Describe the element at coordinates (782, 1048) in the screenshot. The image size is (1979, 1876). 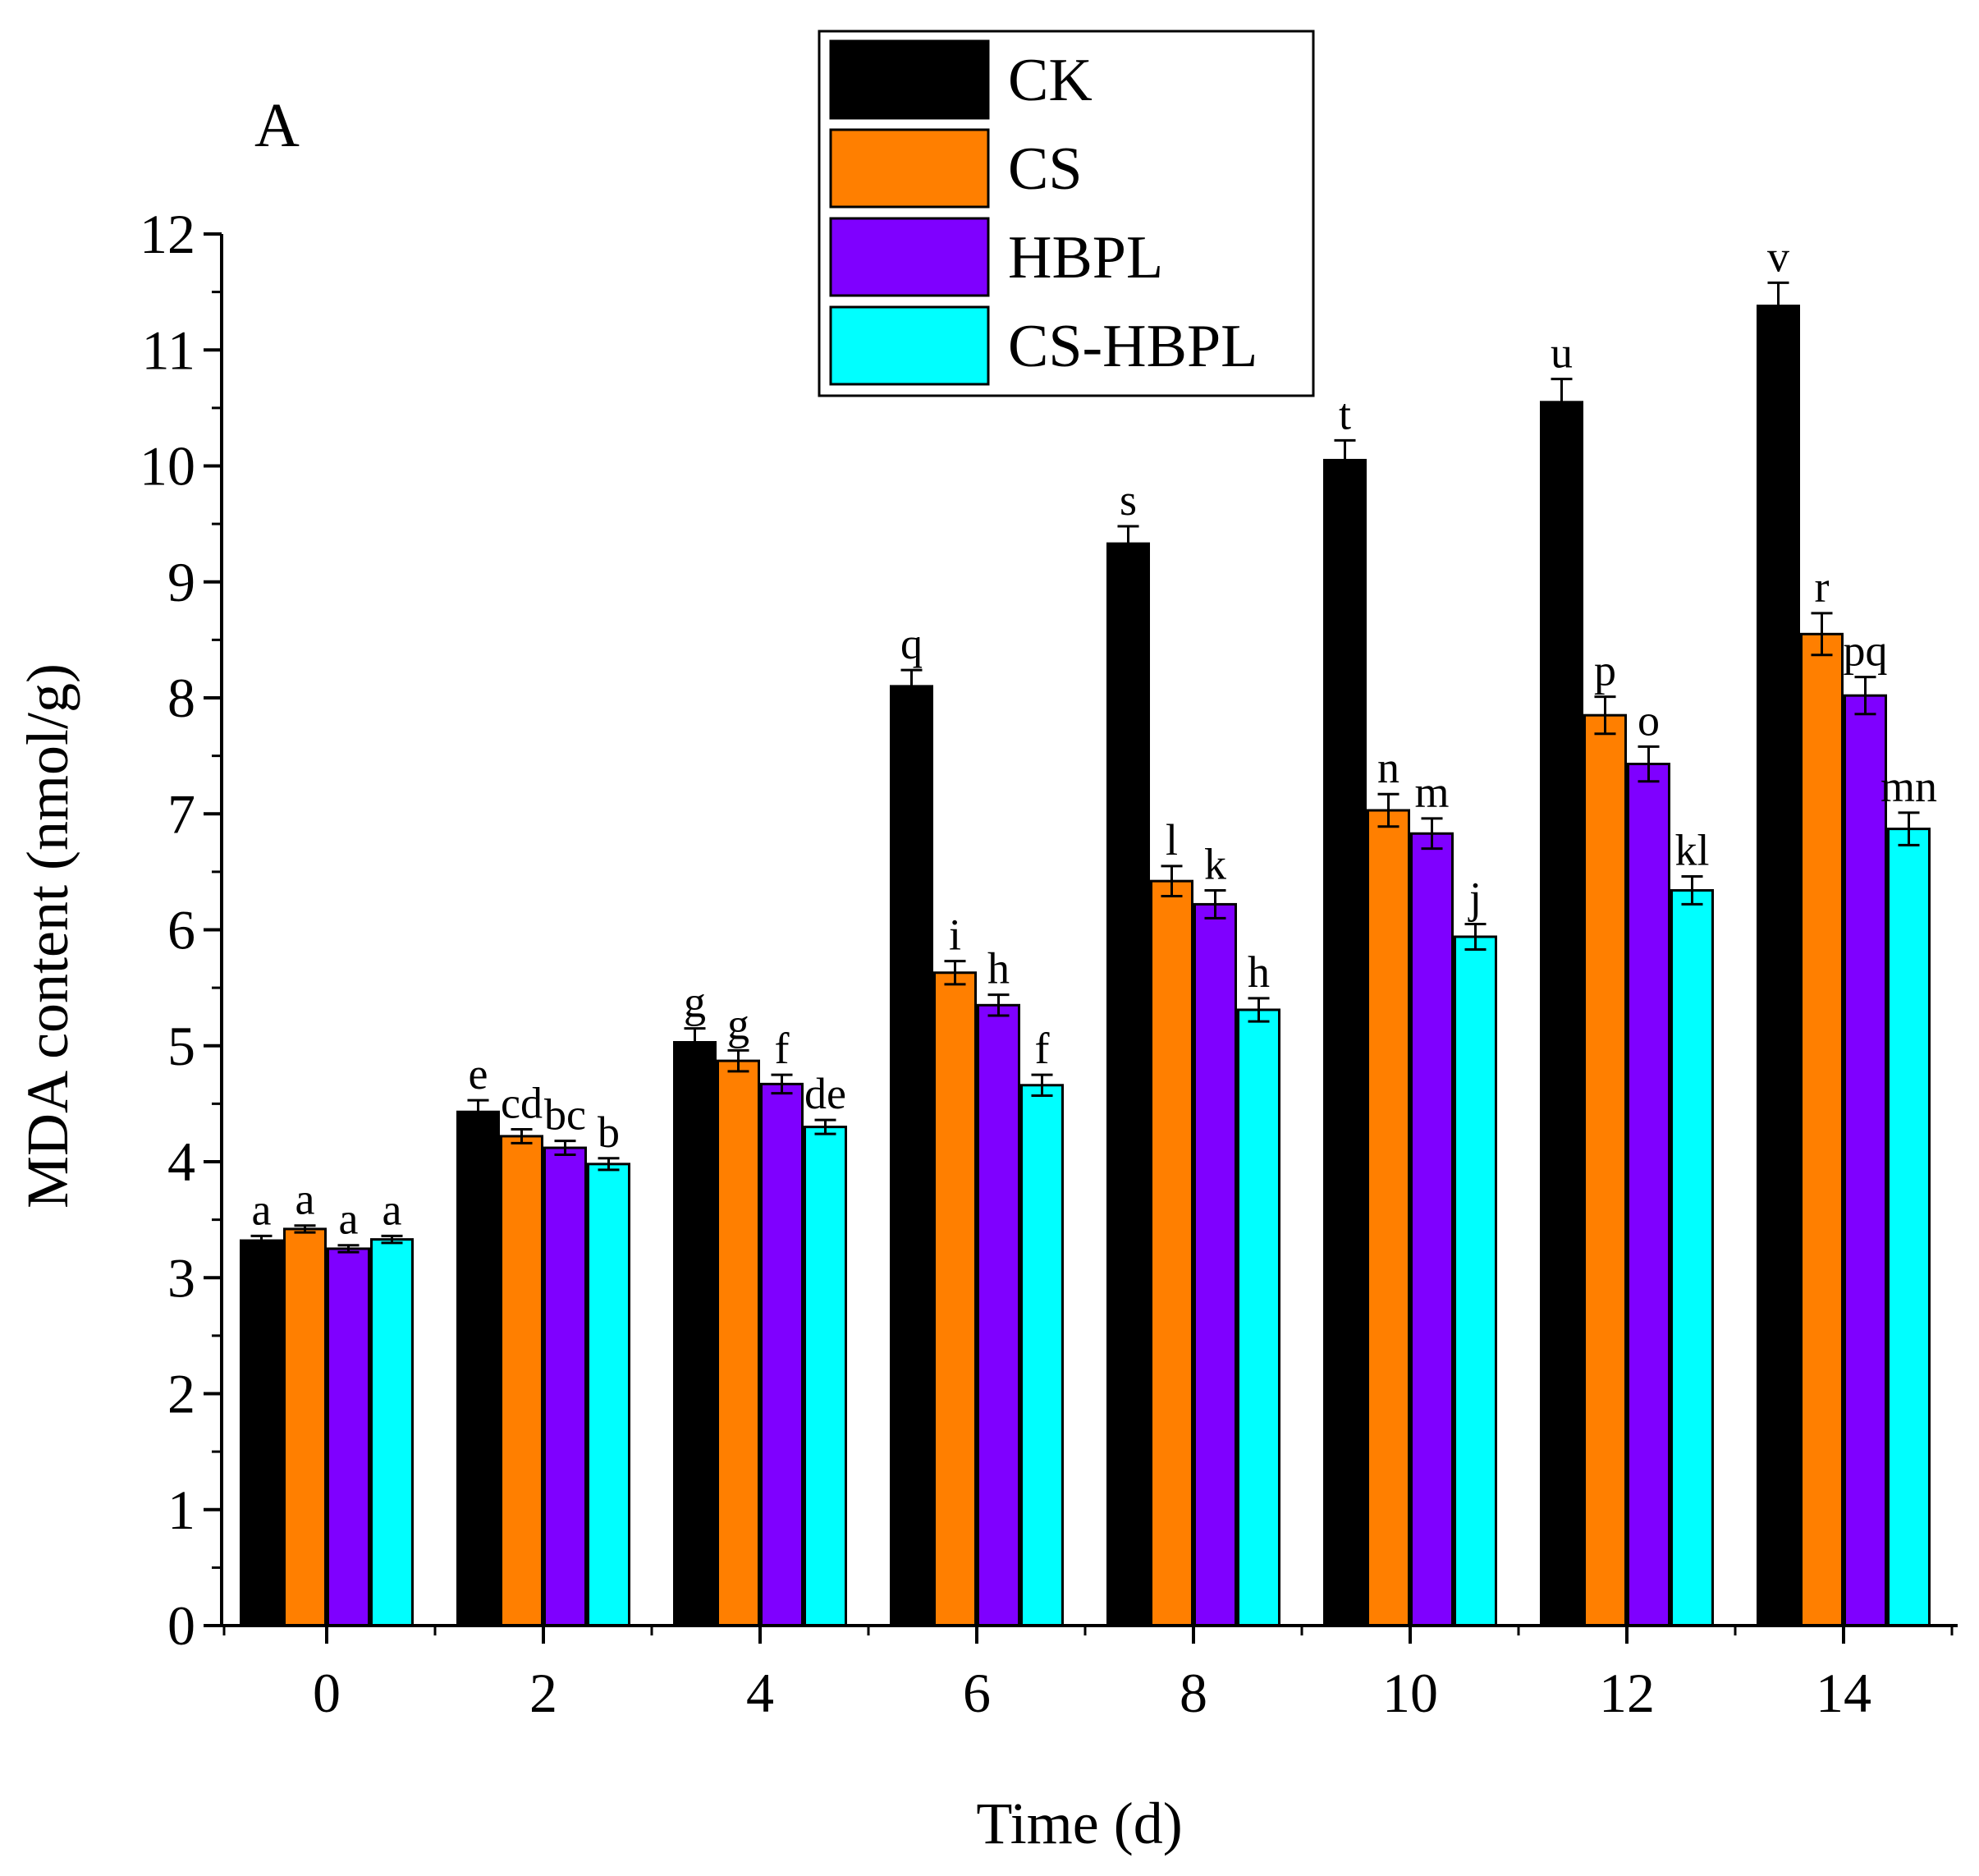
I see `significance-letter-hbpl-day-4: f` at that location.